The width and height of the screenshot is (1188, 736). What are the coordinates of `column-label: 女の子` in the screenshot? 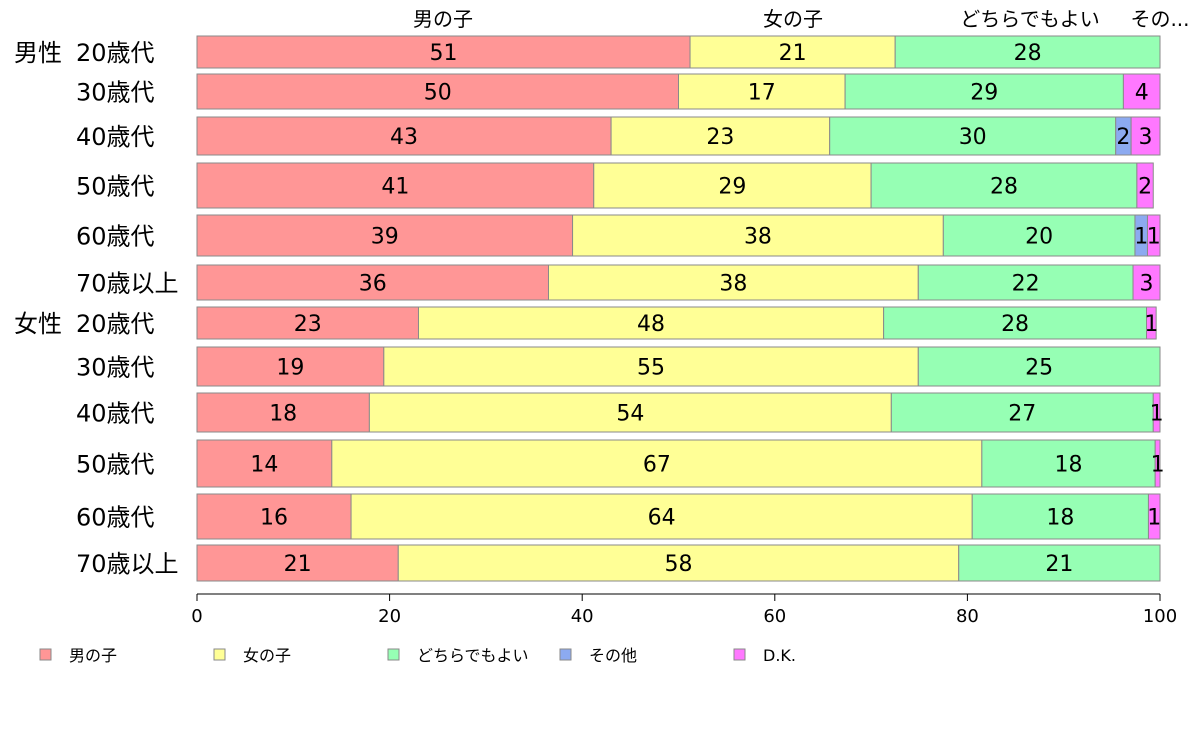 It's located at (793, 19).